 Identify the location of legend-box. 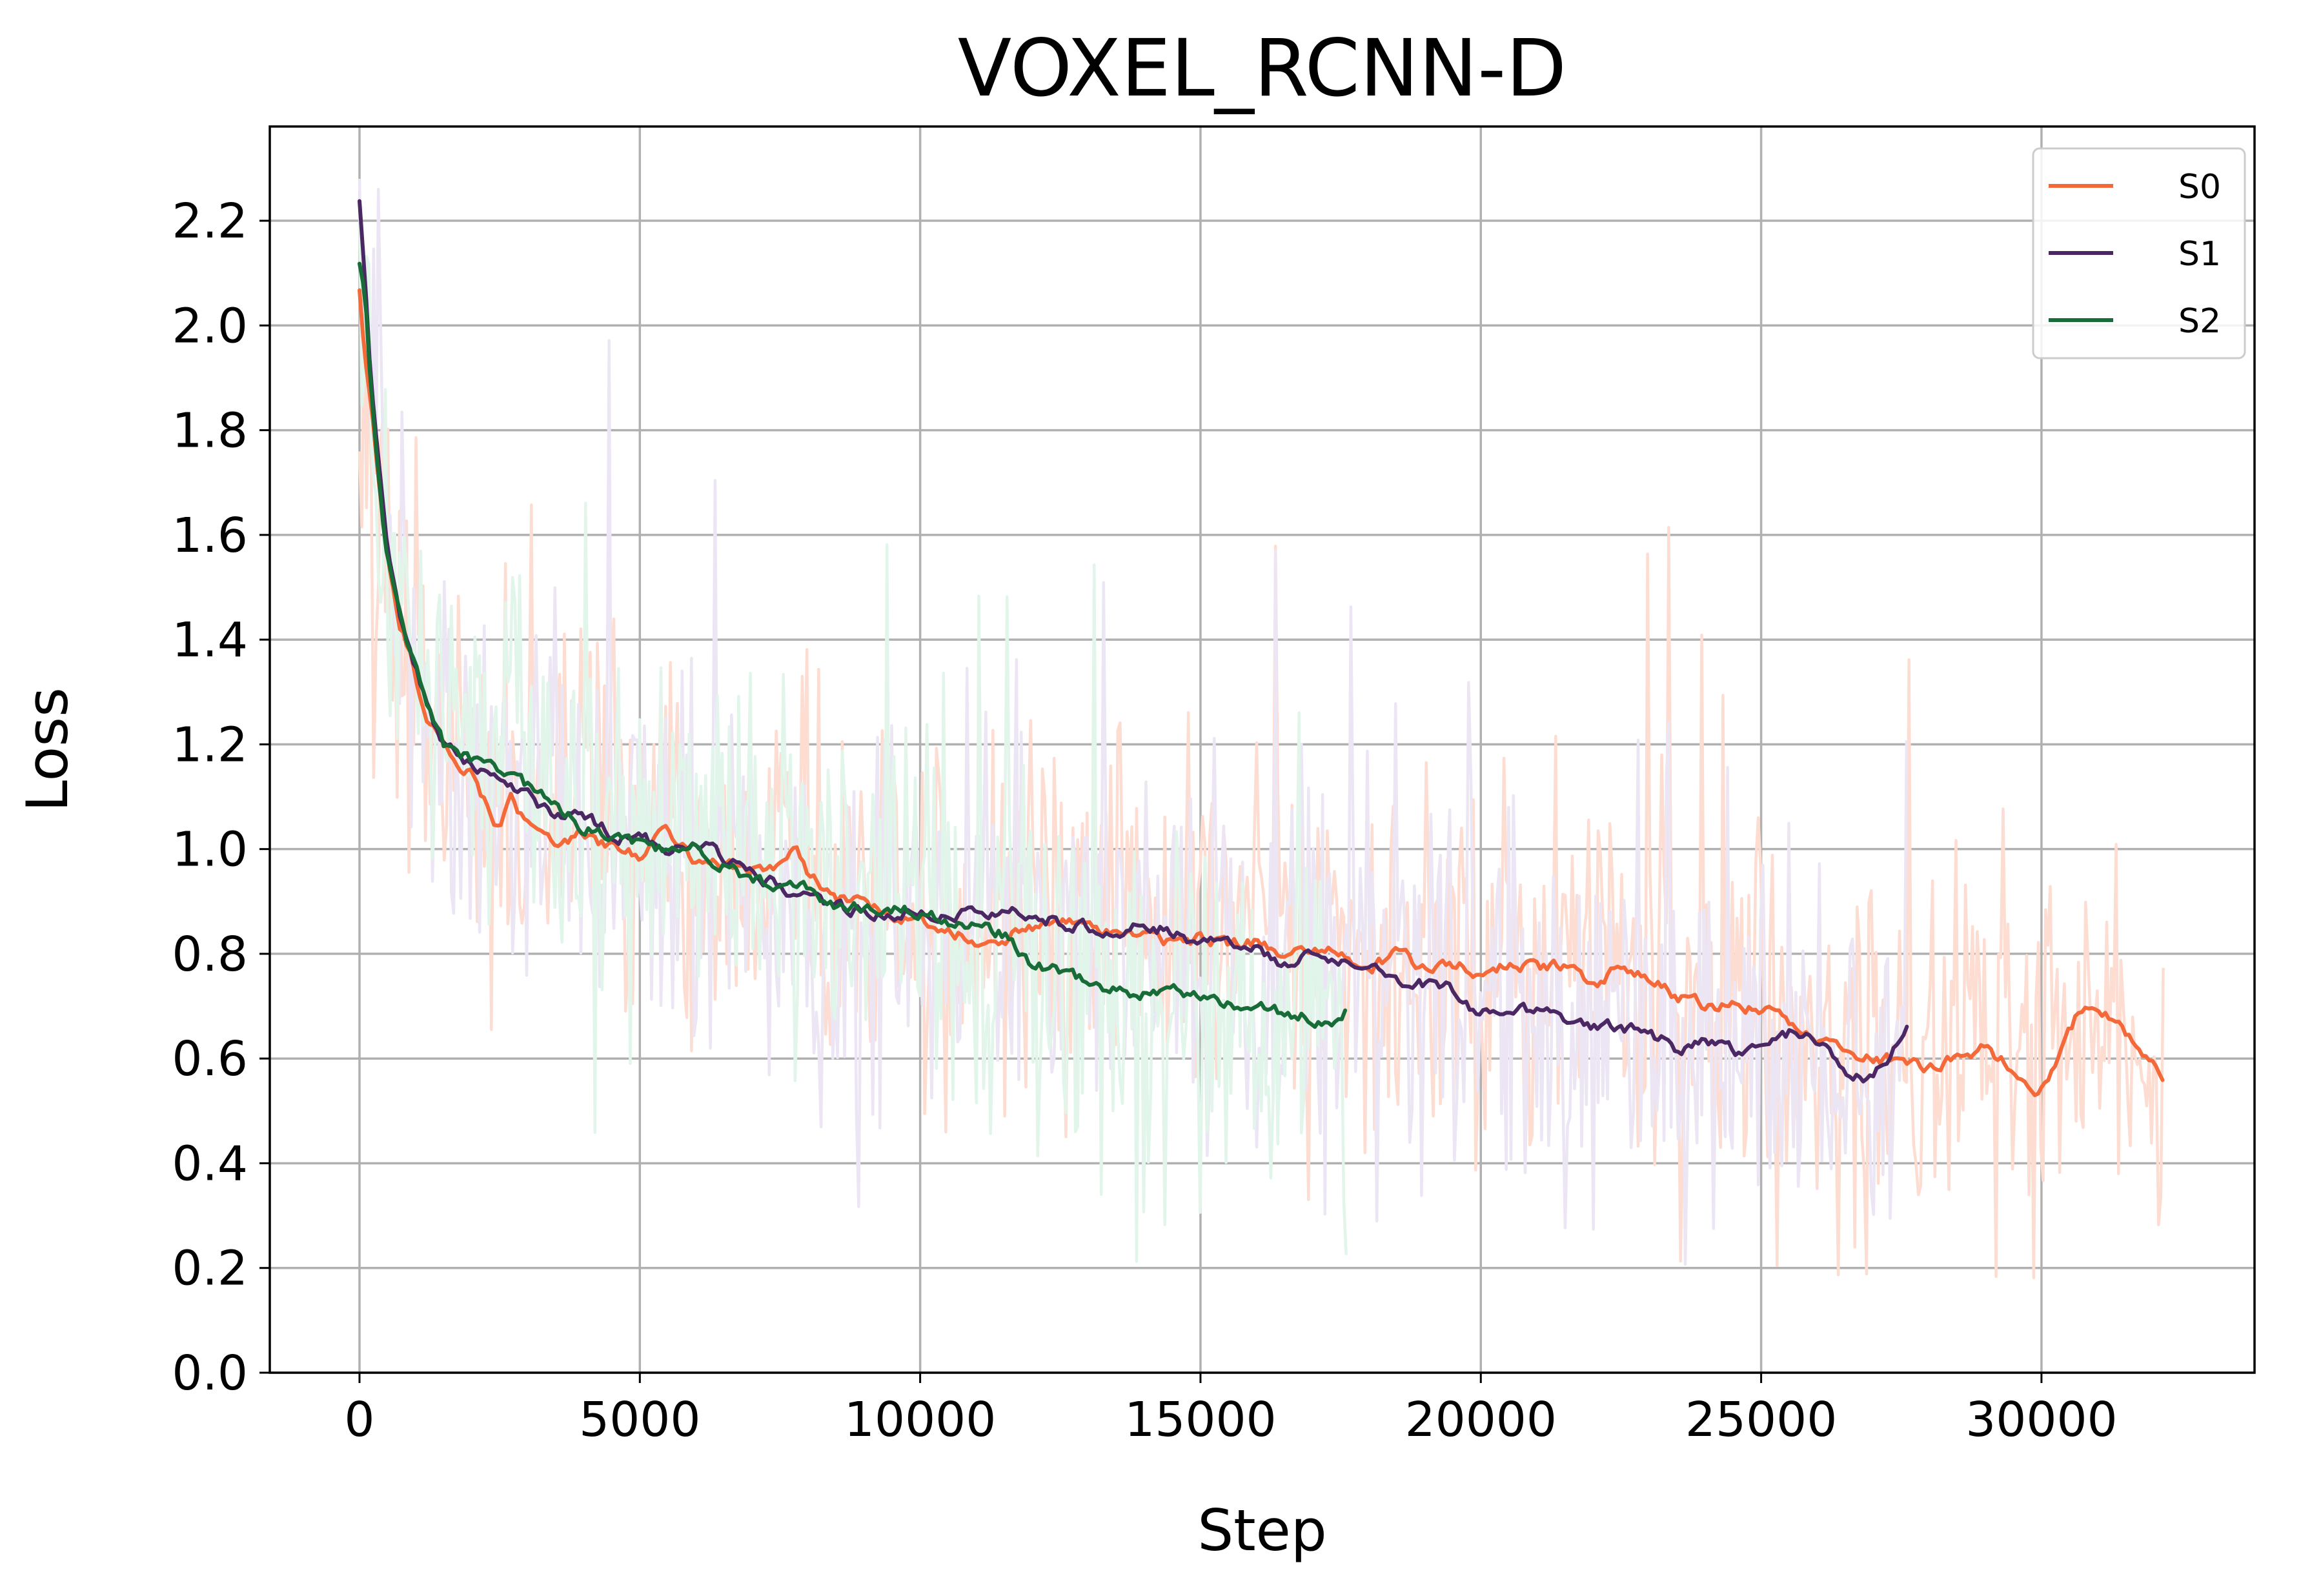
(2139, 253).